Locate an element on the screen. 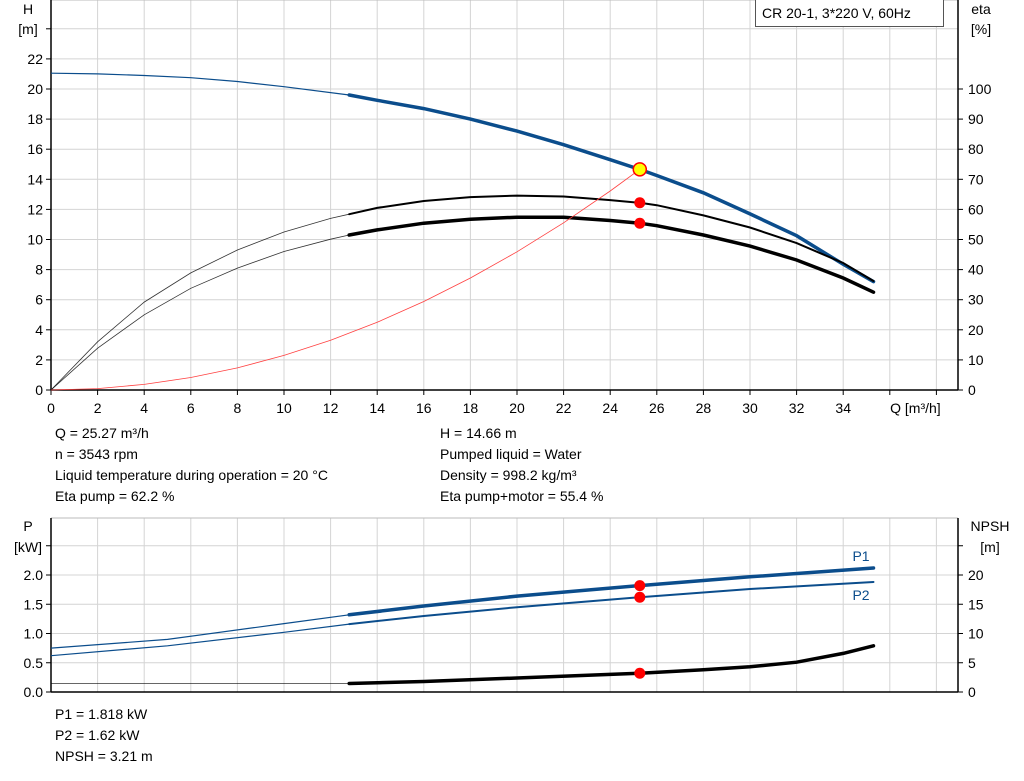 This screenshot has width=1024, height=781. info-p1: P1 = 1.818 kW is located at coordinates (101, 714).